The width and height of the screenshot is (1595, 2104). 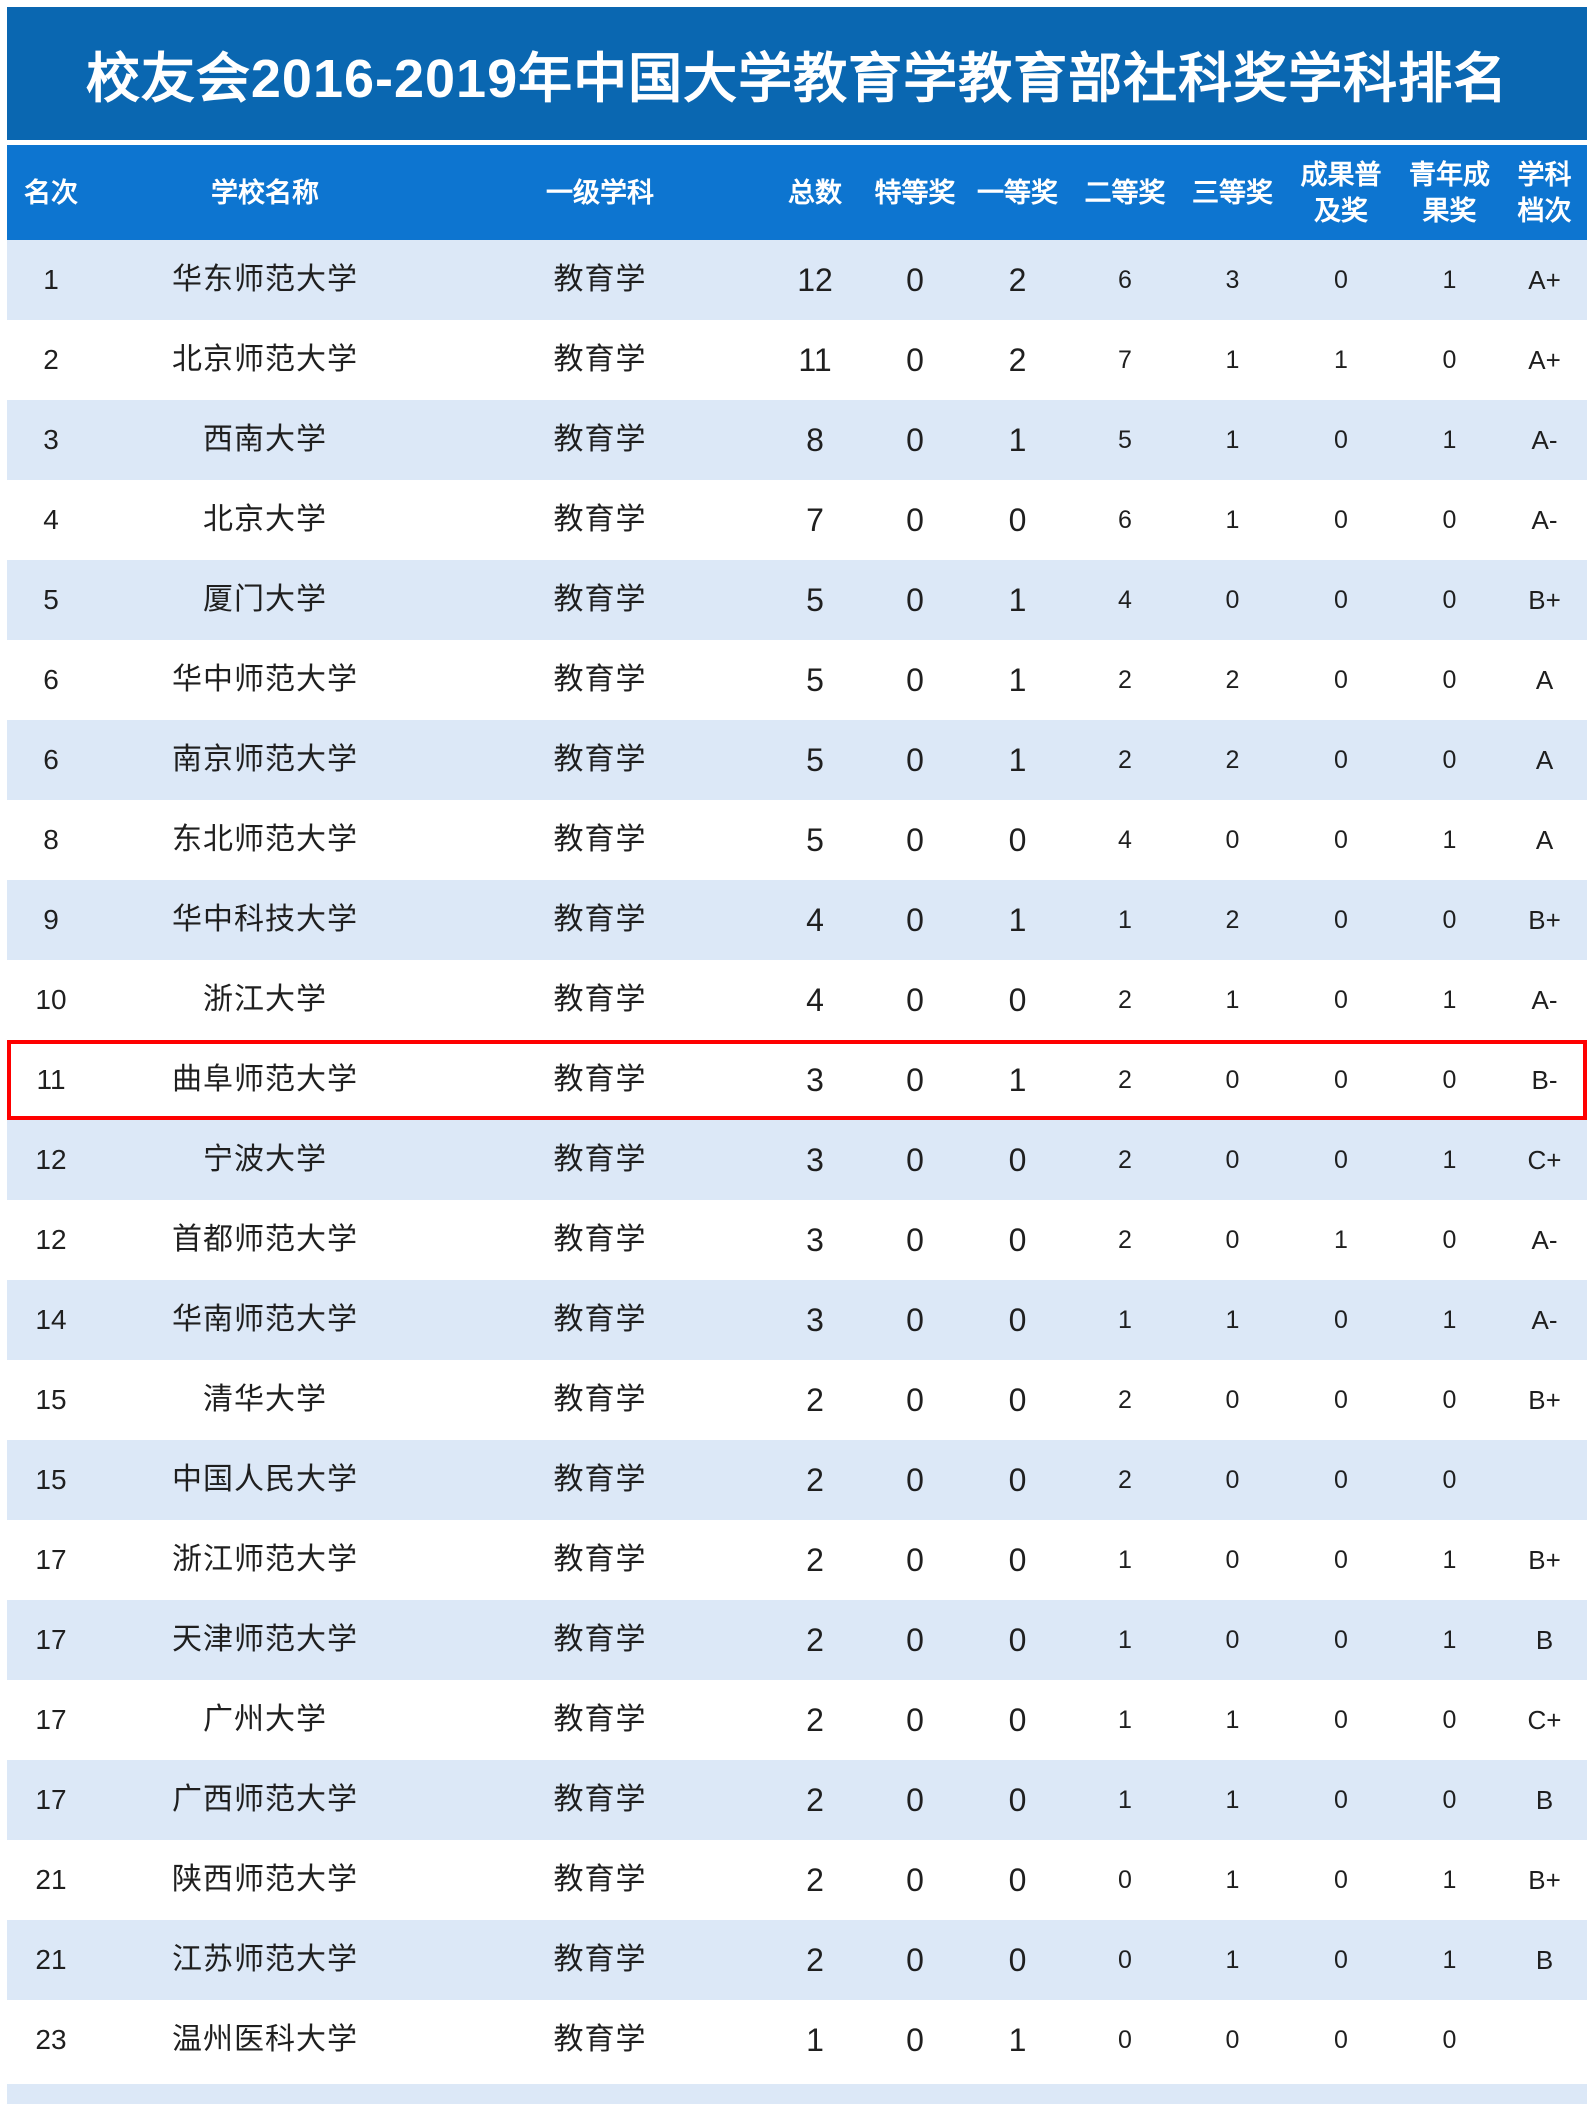 What do you see at coordinates (1125, 359) in the screenshot?
I see `cell-second: 7` at bounding box center [1125, 359].